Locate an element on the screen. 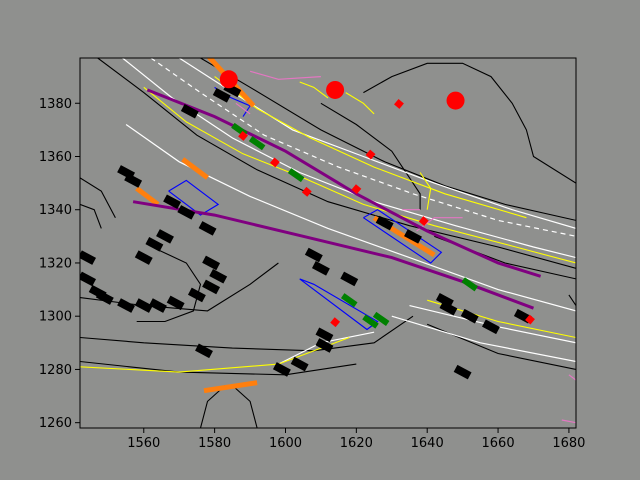 This screenshot has width=640, height=480. x-tick-label: 1640 is located at coordinates (427, 443).